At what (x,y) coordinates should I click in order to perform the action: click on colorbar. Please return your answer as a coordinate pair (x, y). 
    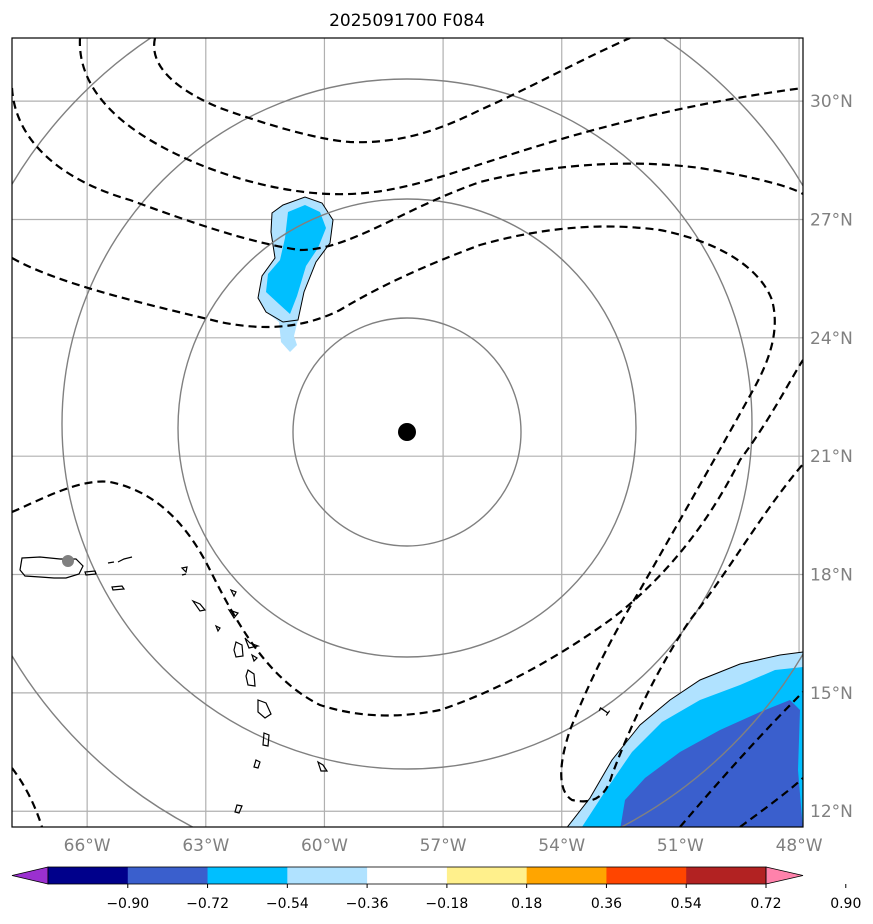
    Looking at the image, I should click on (407, 875).